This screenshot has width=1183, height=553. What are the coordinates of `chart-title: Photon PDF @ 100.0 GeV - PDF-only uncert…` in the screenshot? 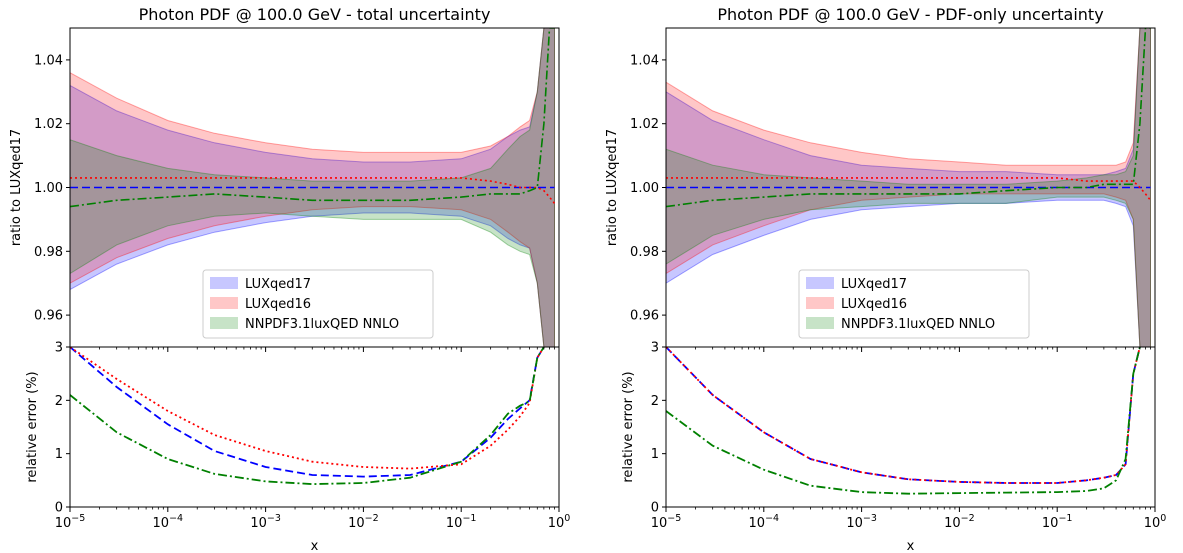 It's located at (910, 14).